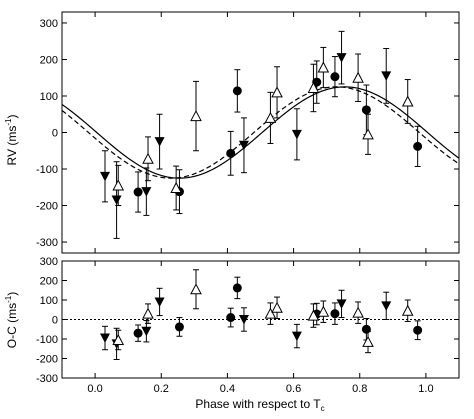  What do you see at coordinates (47, 170) in the screenshot?
I see `rv-ytick-label: -100` at bounding box center [47, 170].